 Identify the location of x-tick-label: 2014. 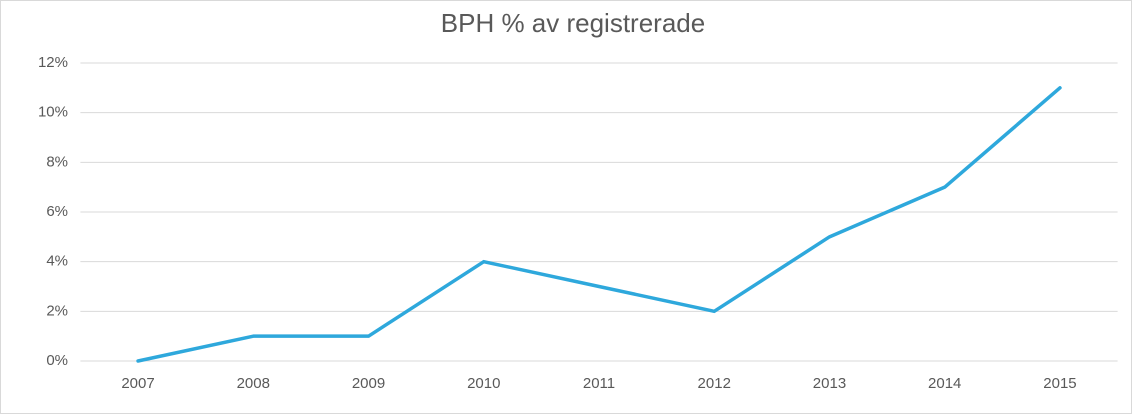
(944, 383).